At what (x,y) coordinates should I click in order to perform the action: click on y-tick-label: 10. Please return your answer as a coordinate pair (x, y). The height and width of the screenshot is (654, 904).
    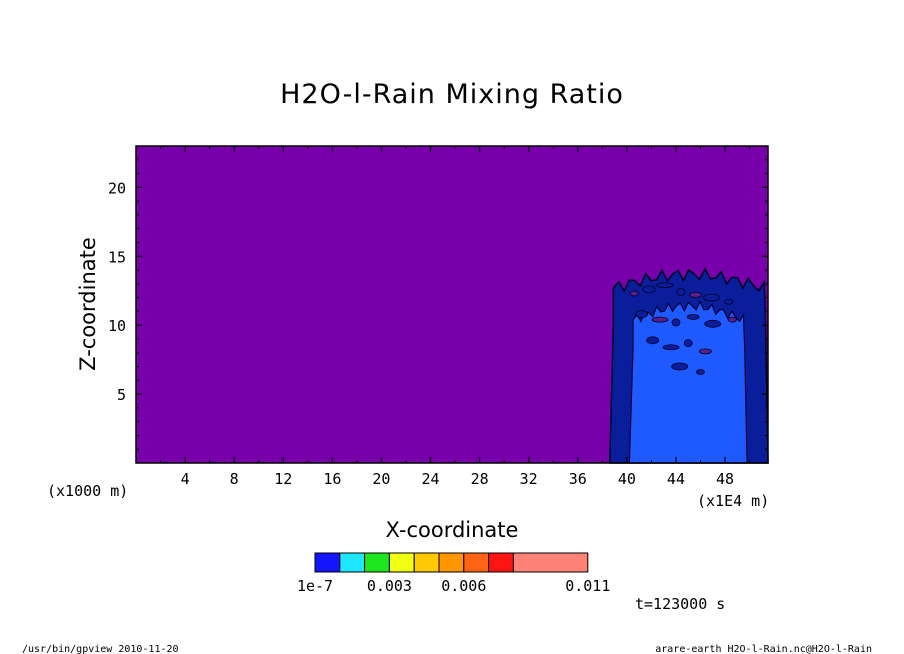
    Looking at the image, I should click on (117, 326).